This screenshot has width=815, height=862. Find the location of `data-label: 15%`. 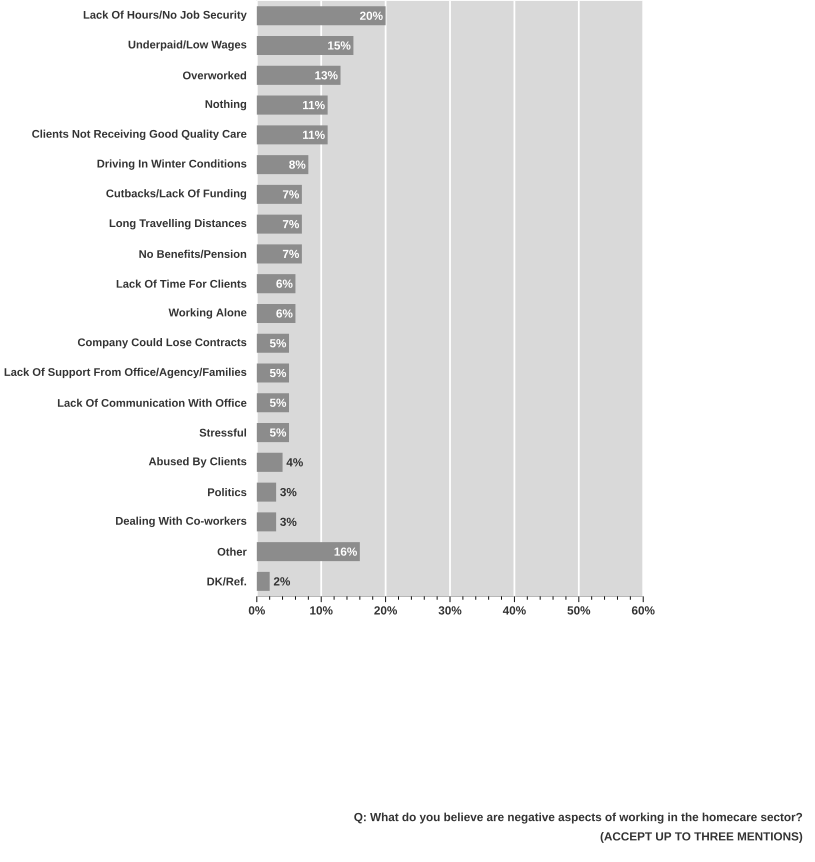

data-label: 15% is located at coordinates (339, 45).